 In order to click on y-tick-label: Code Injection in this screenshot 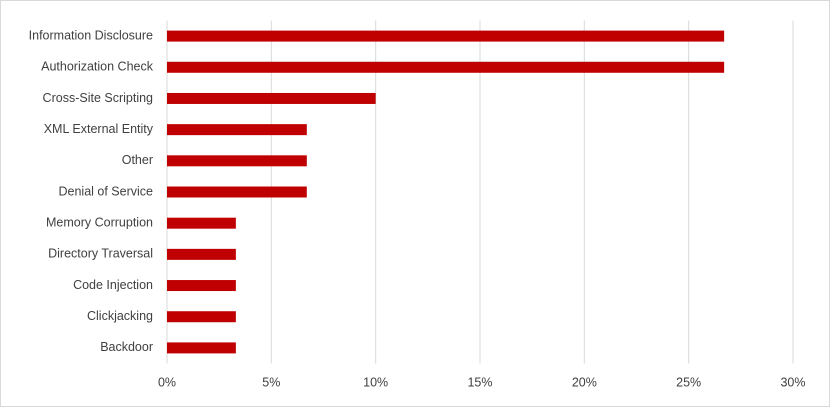, I will do `click(113, 285)`.